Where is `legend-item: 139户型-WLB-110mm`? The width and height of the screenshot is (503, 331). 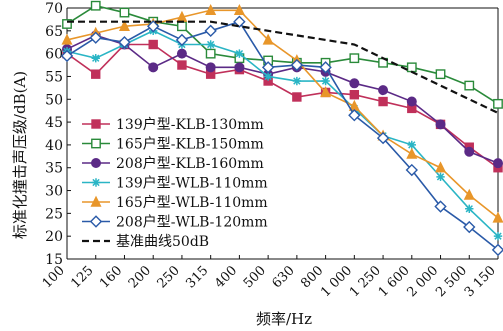
legend-item: 139户型-WLB-110mm is located at coordinates (175, 183).